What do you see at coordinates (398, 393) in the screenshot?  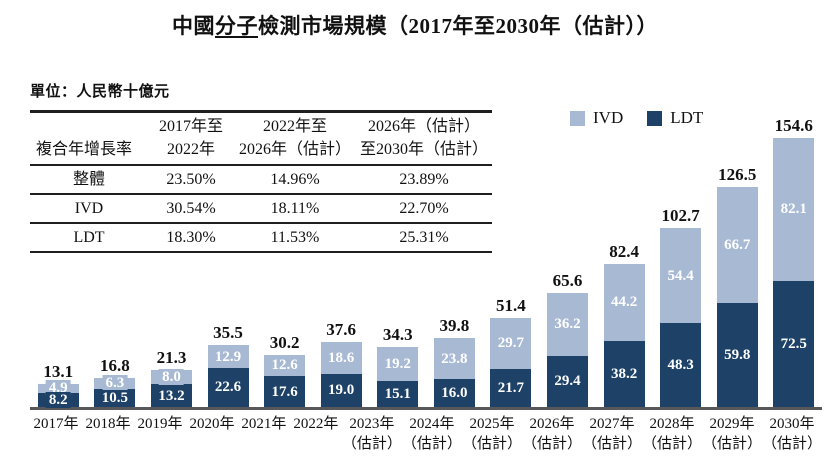 I see `bar-segment-ldt: 15.1` at bounding box center [398, 393].